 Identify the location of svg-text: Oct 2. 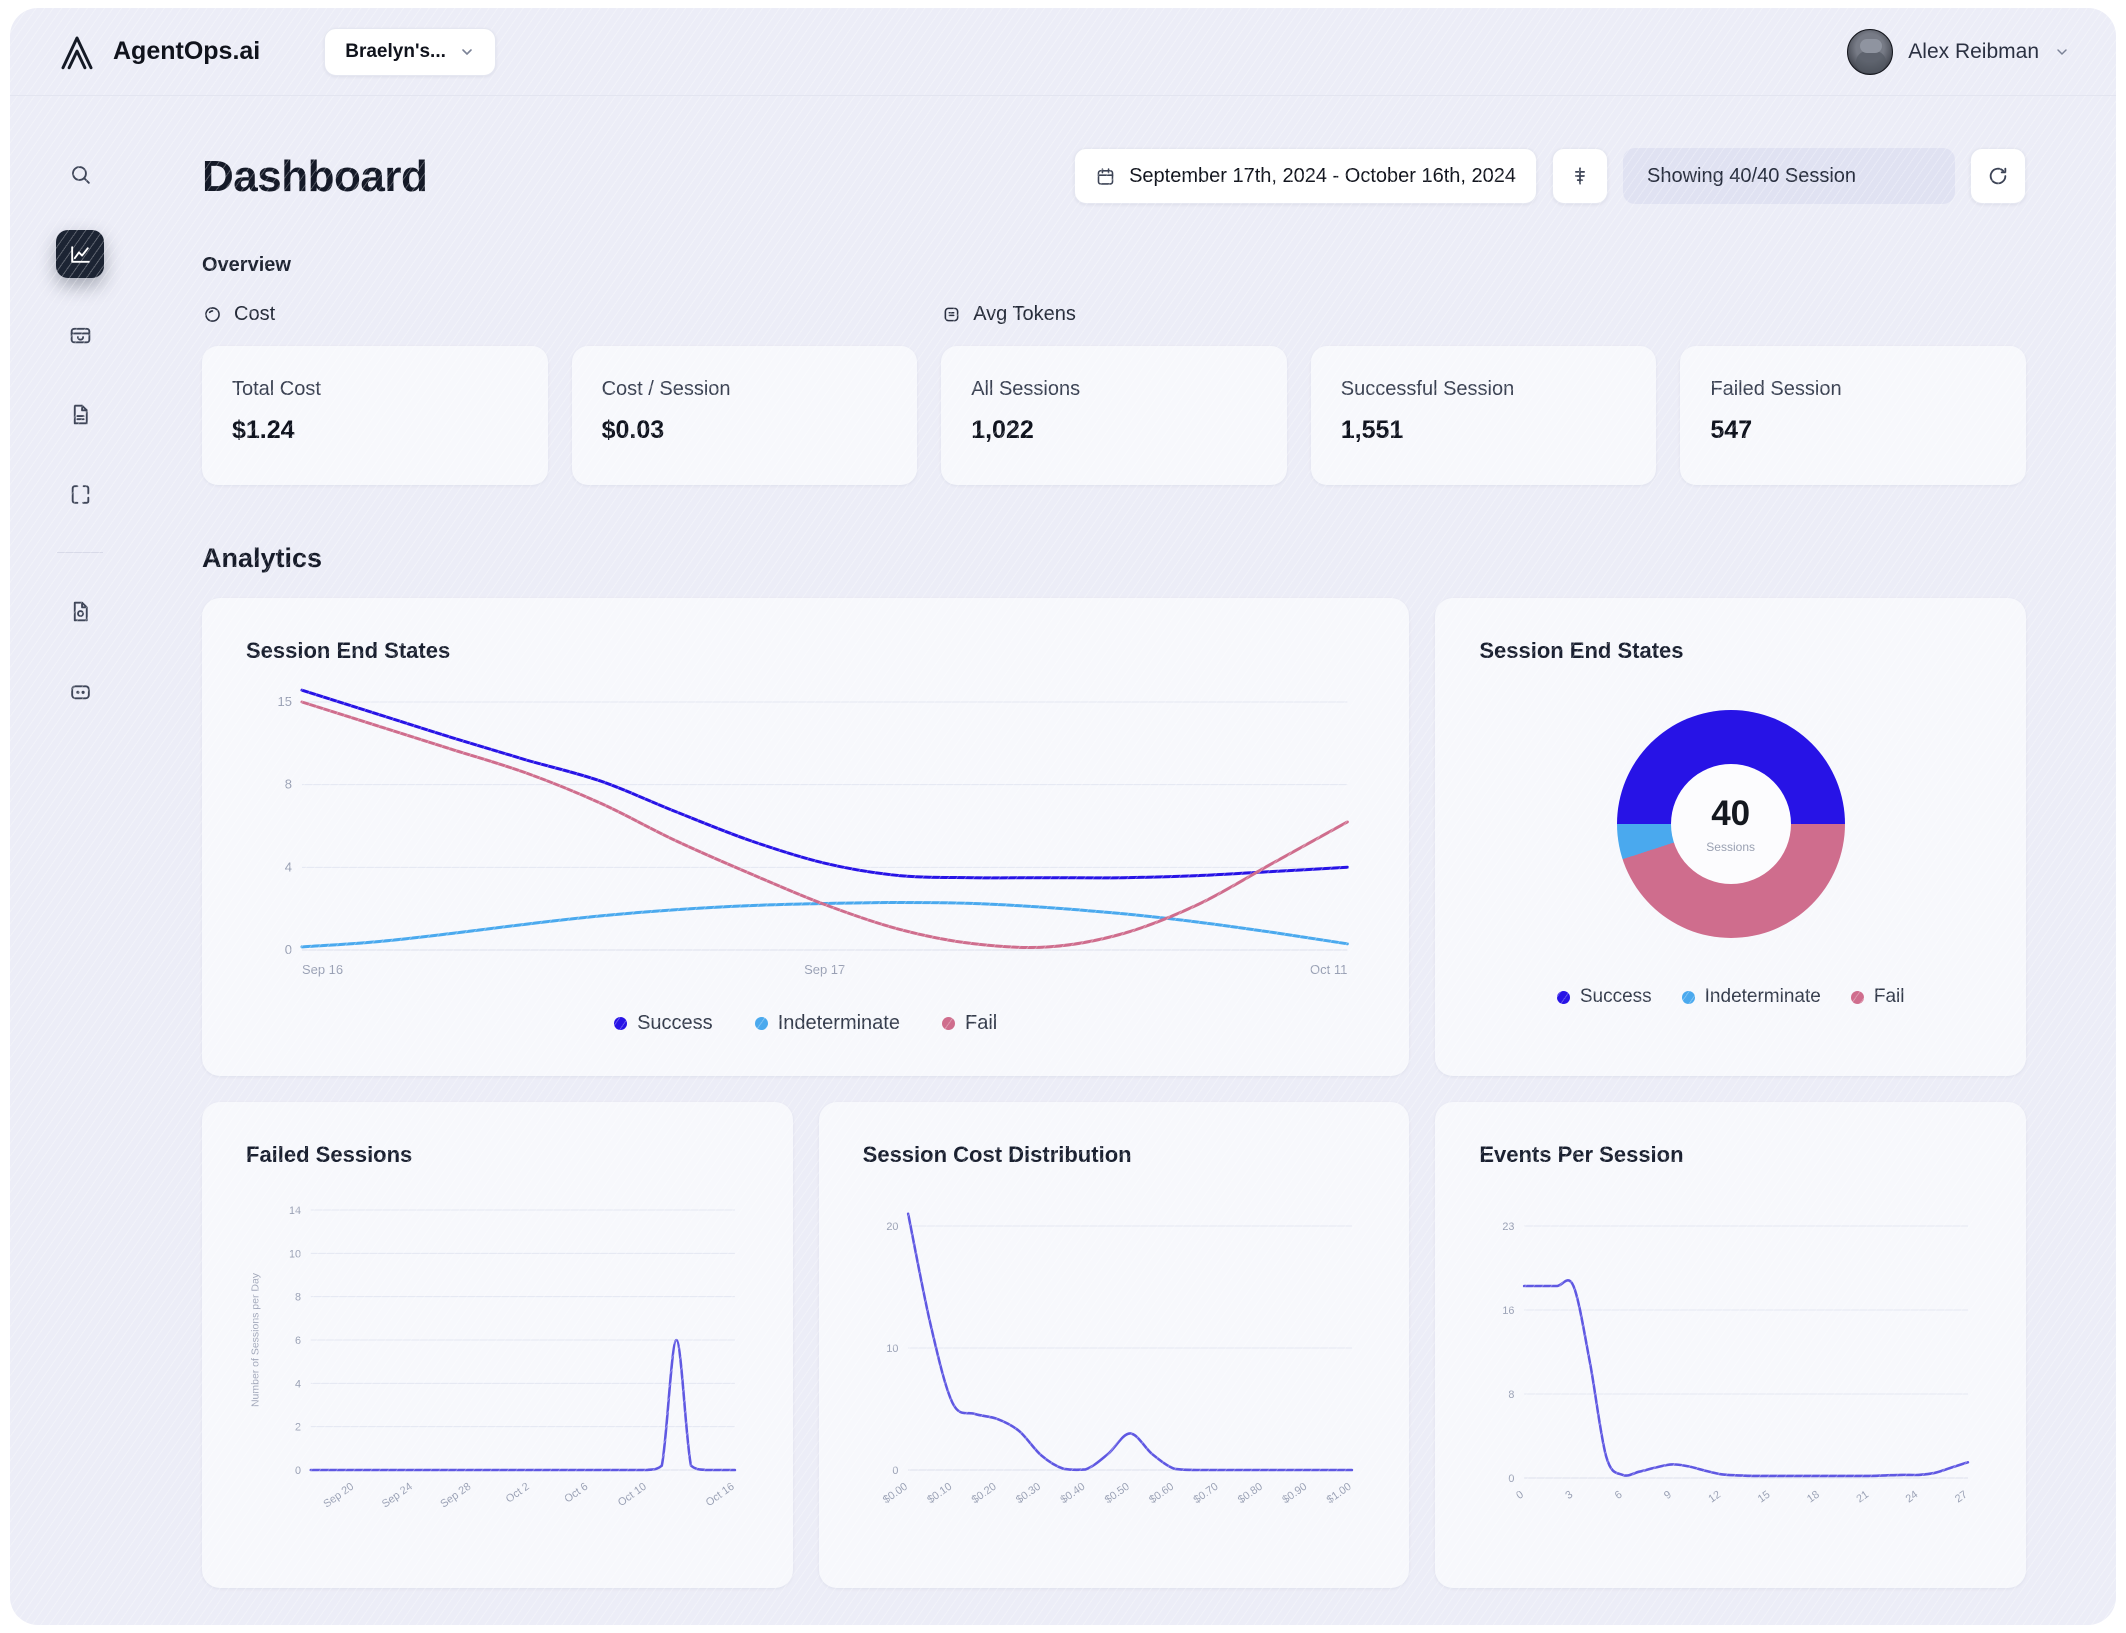
(518, 1493).